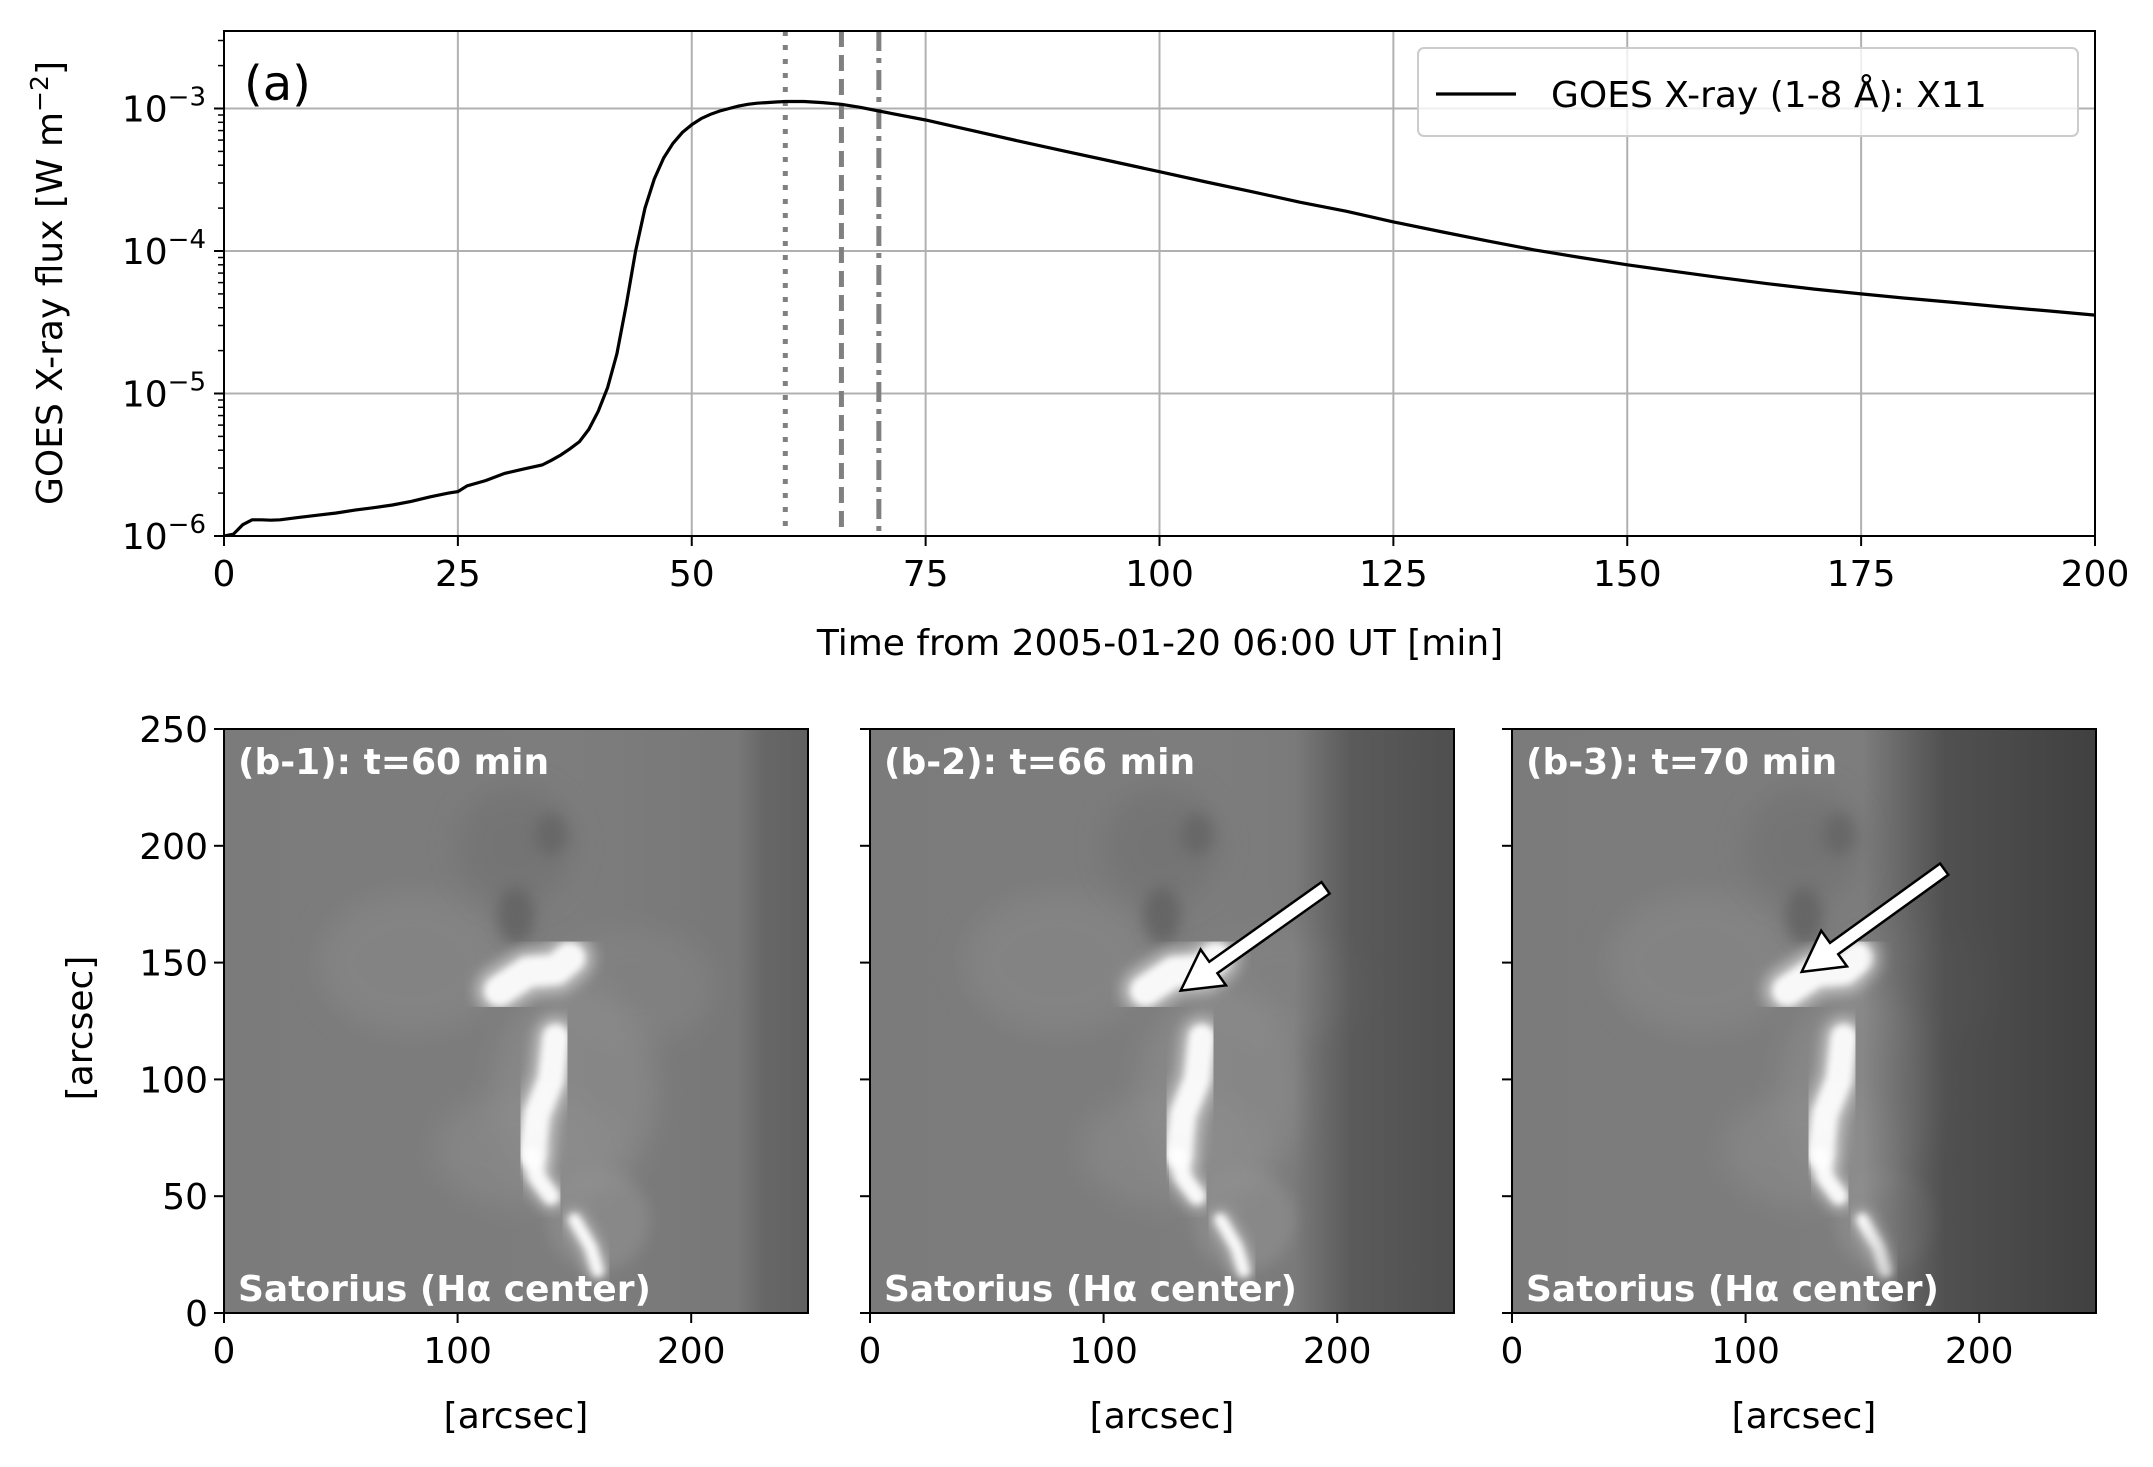 Image resolution: width=2153 pixels, height=1467 pixels. What do you see at coordinates (164, 392) in the screenshot?
I see `y-tick-label: 10−5` at bounding box center [164, 392].